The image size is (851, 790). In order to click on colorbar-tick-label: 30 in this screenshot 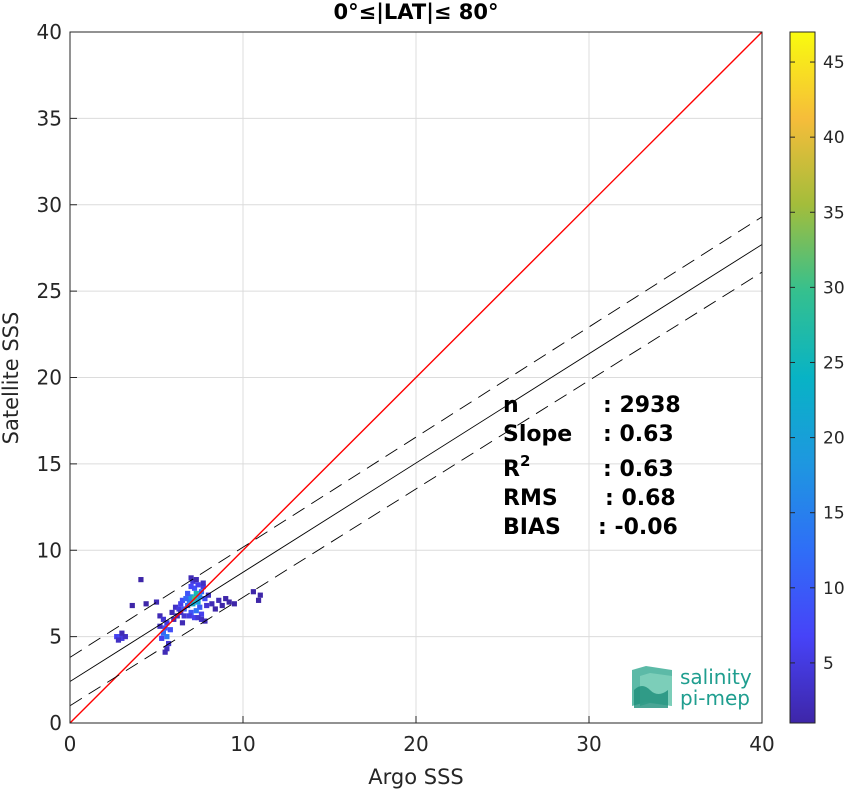, I will do `click(834, 288)`.